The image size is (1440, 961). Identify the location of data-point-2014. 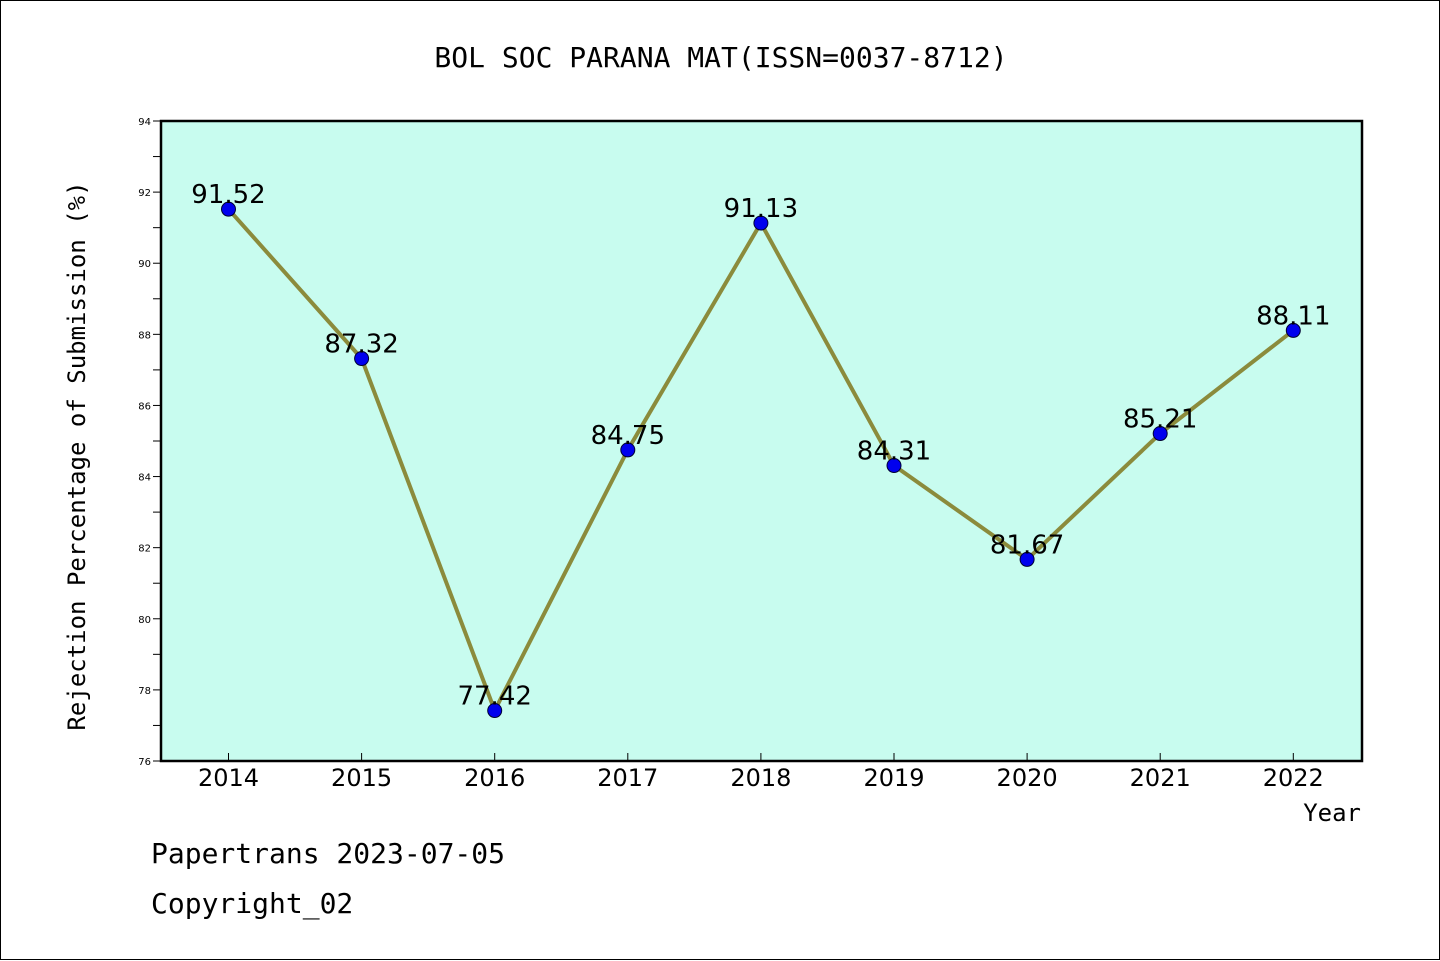
(228, 209).